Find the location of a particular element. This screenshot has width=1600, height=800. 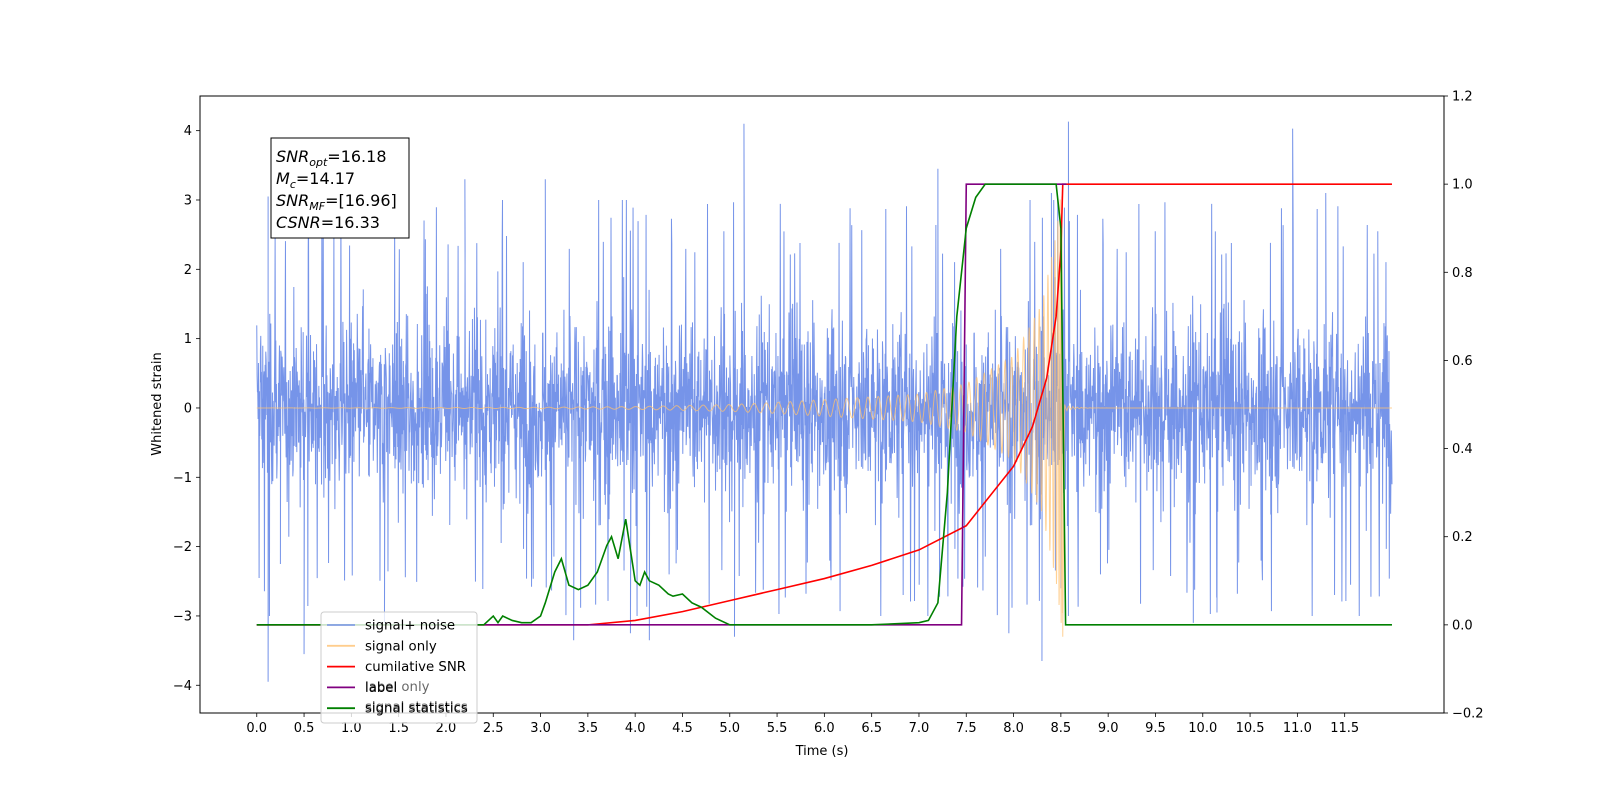

x-tick-label: 10.5 is located at coordinates (1250, 728).